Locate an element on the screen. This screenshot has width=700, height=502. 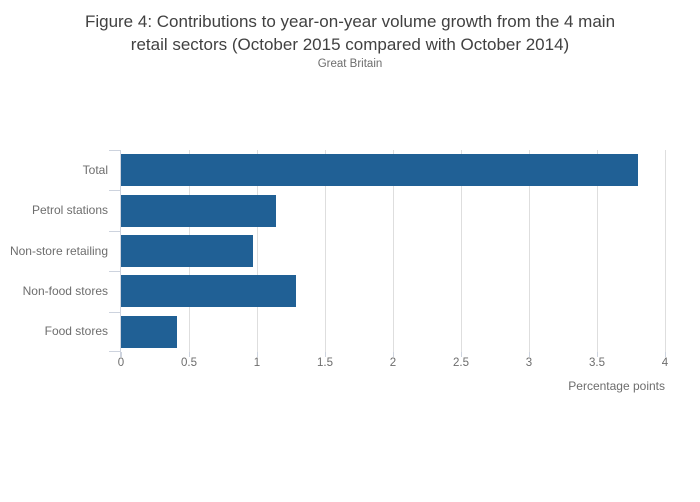
x-tick-label: 1.5 is located at coordinates (325, 363).